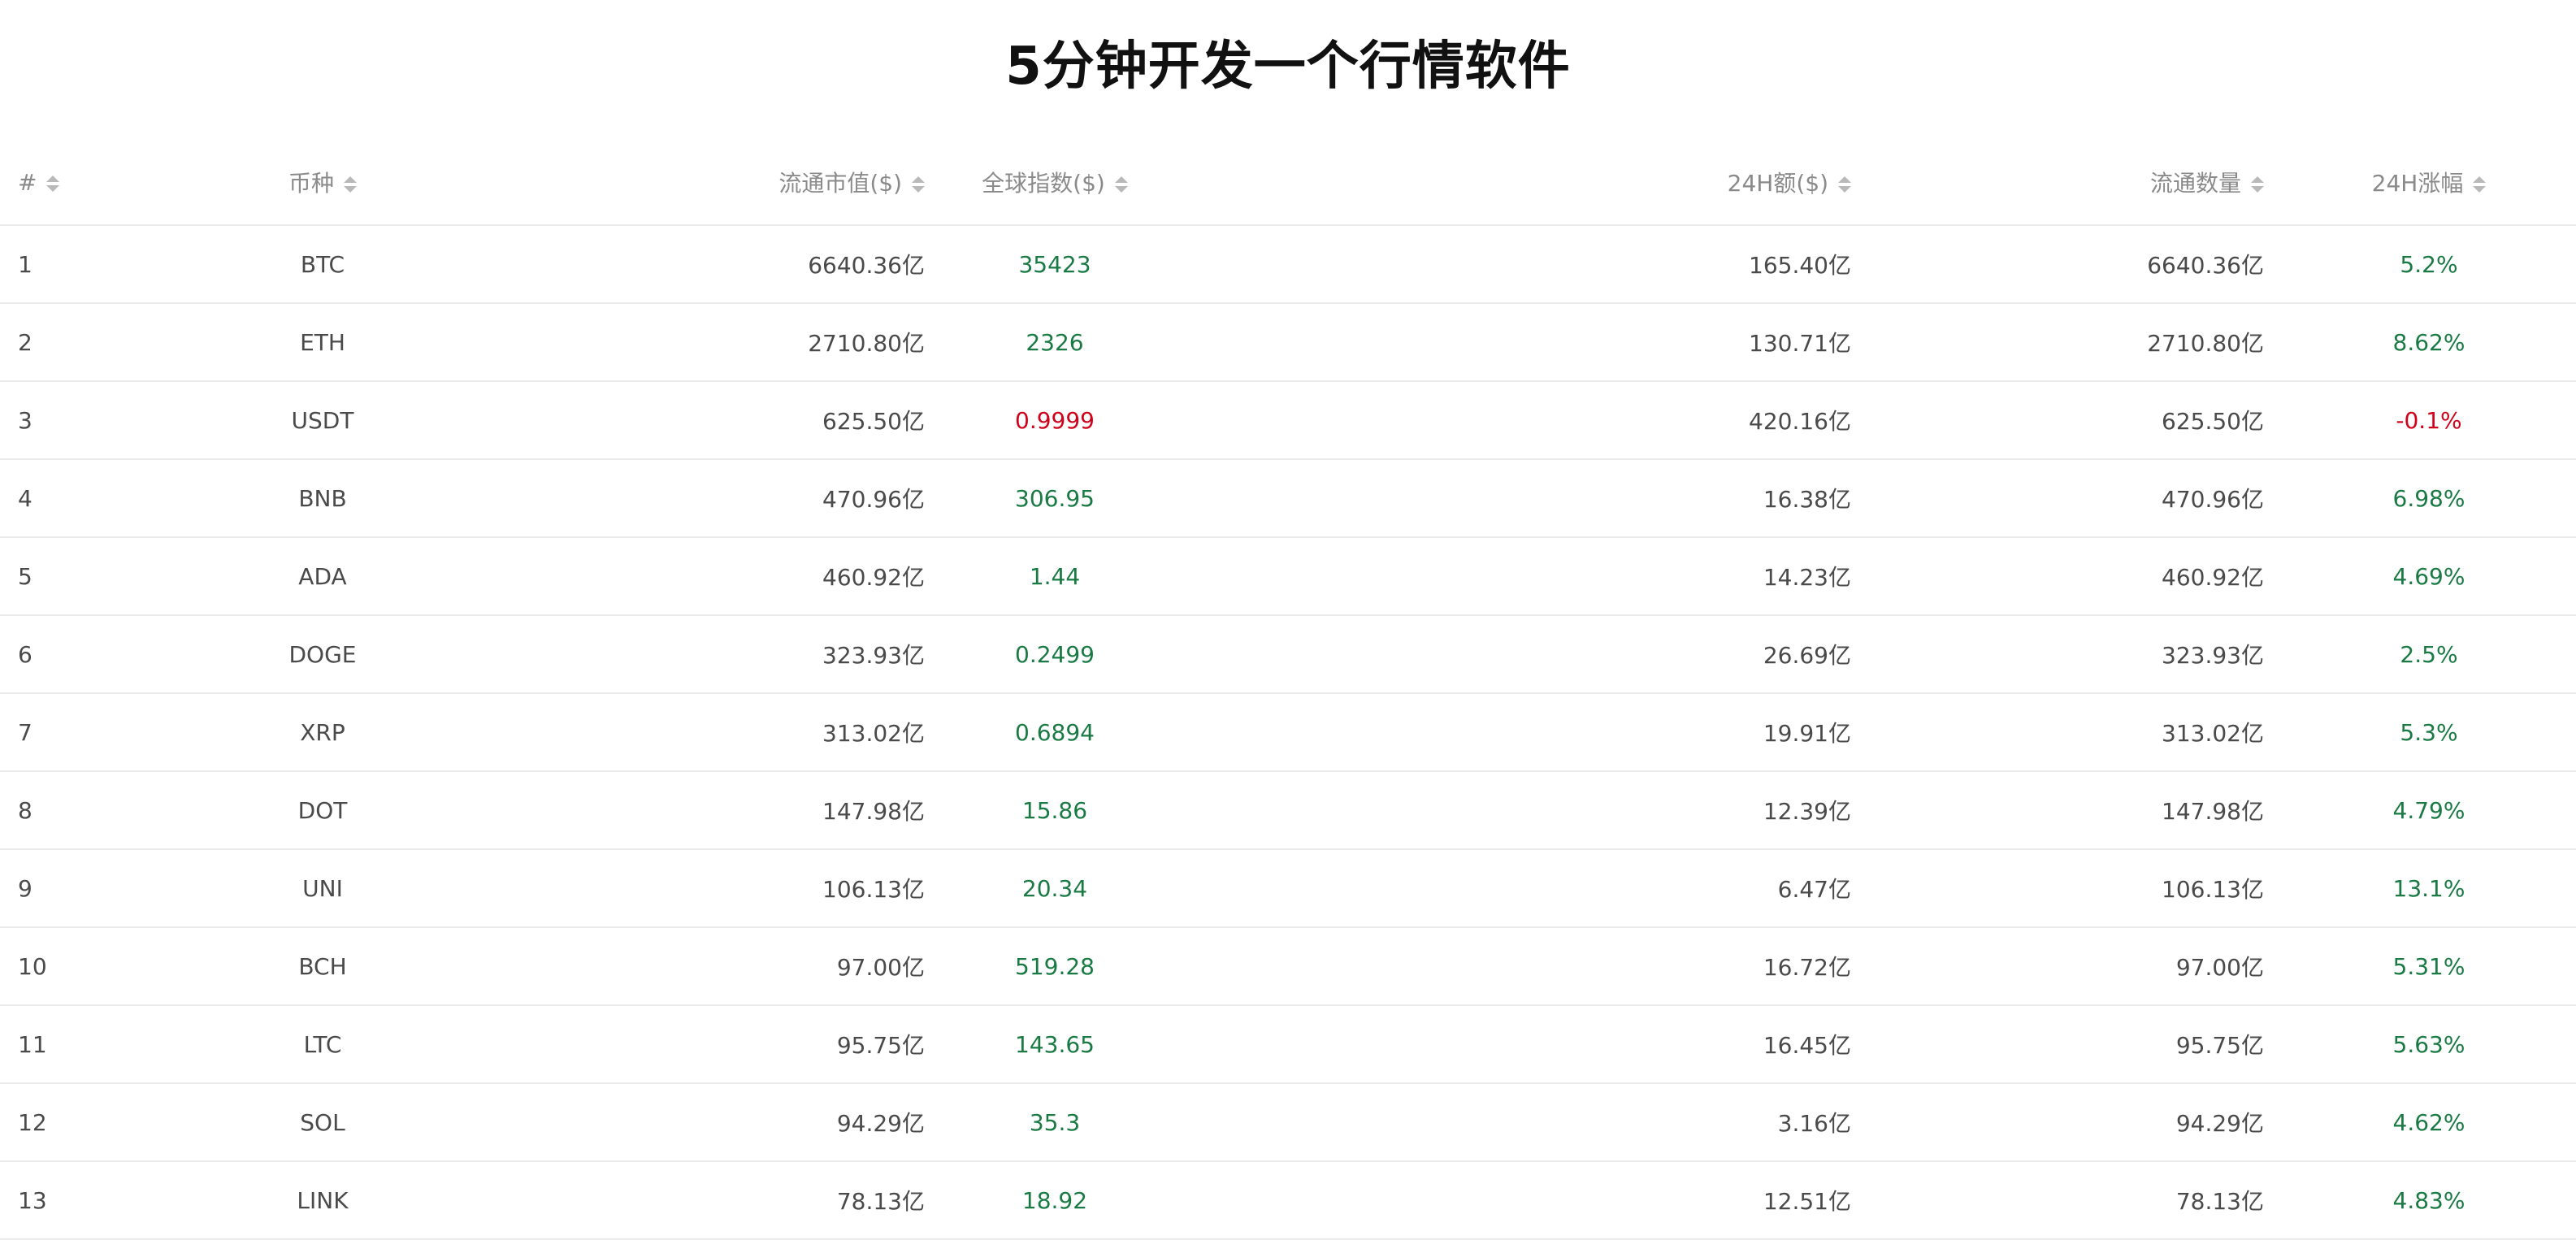 The image size is (2576, 1240). Describe the element at coordinates (2057, 966) in the screenshot. I see `cell-supply: 97.00亿` at that location.